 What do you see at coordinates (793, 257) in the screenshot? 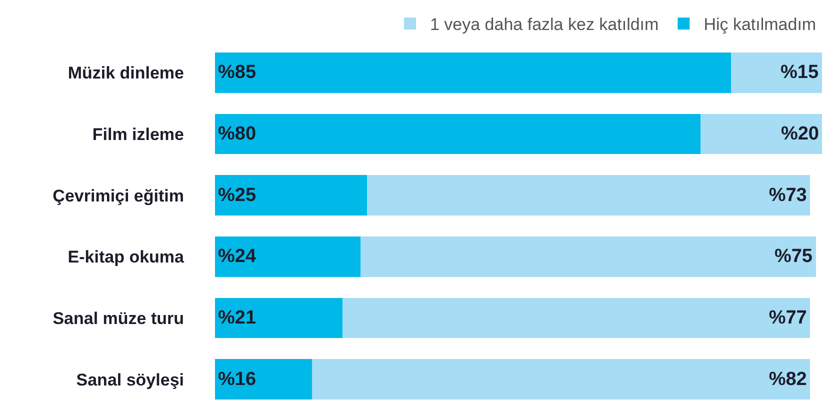
I see `data-label: %75` at bounding box center [793, 257].